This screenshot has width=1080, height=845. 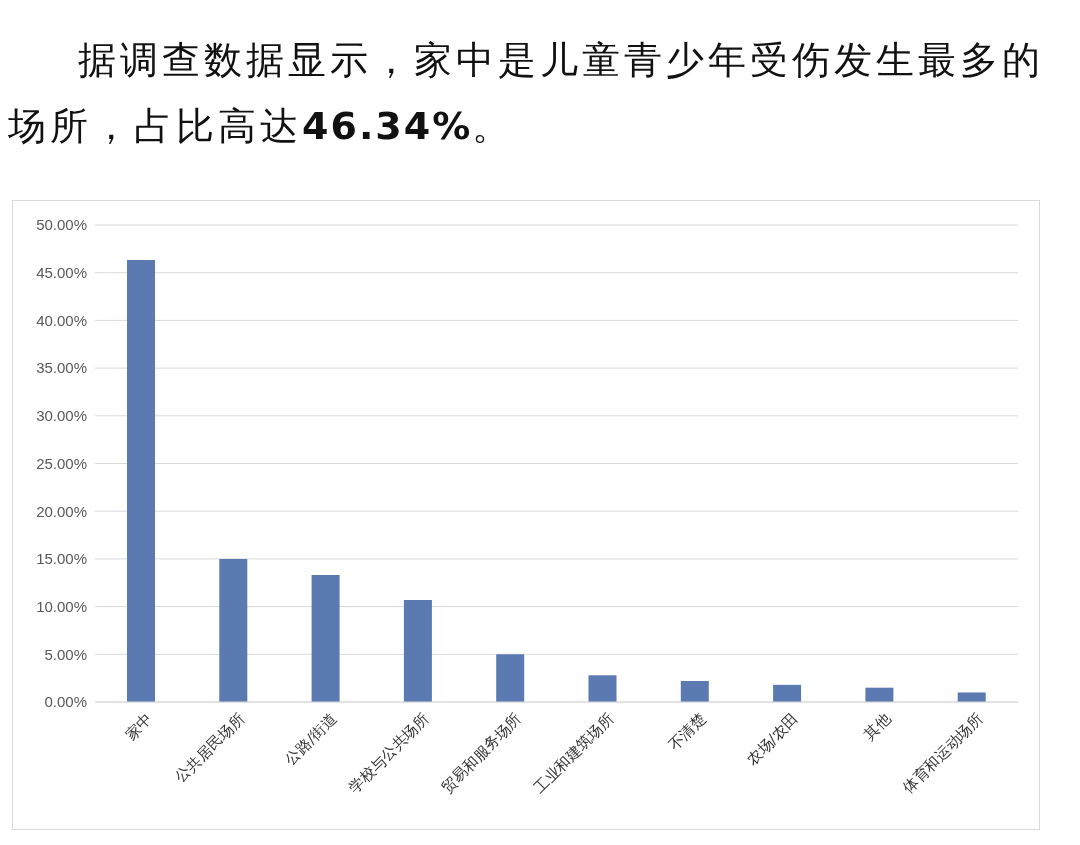 What do you see at coordinates (877, 726) in the screenshot?
I see `x-tick-label: 其他` at bounding box center [877, 726].